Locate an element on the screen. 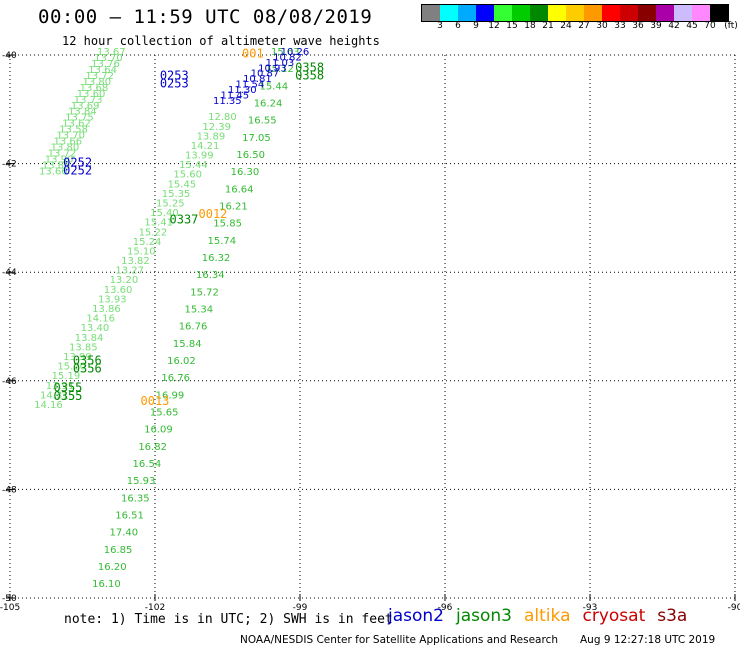  lon-tick-label: -105 is located at coordinates (10, 608).